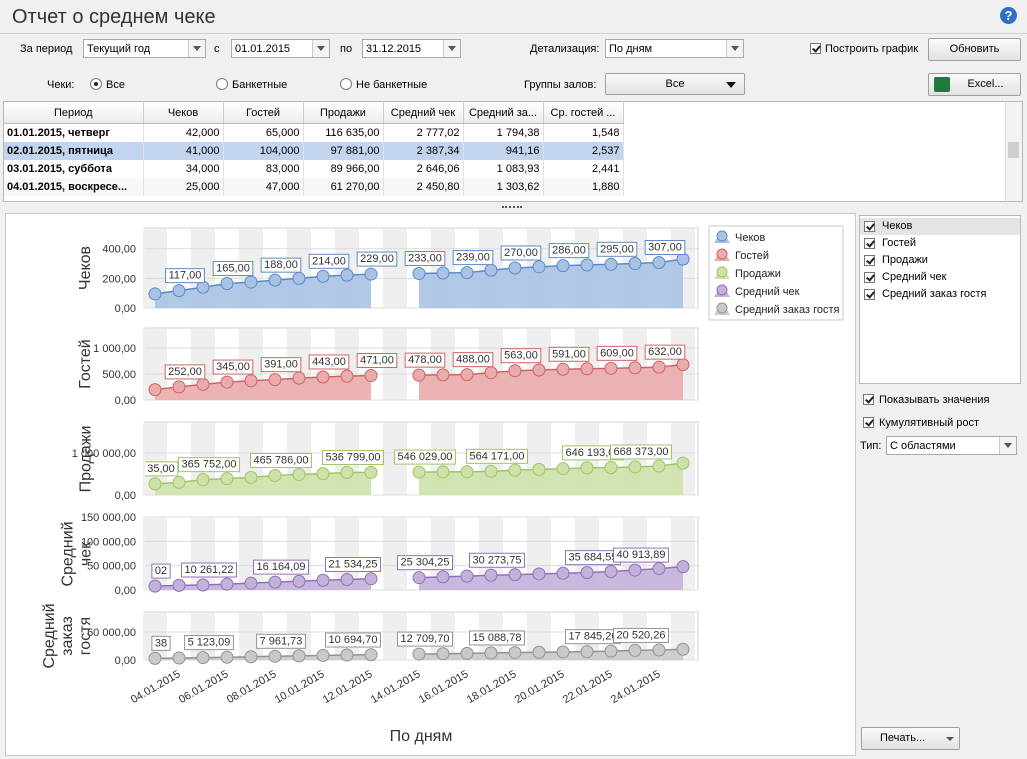 The image size is (1027, 759). I want to click on value-label: 564 171,00, so click(496, 456).